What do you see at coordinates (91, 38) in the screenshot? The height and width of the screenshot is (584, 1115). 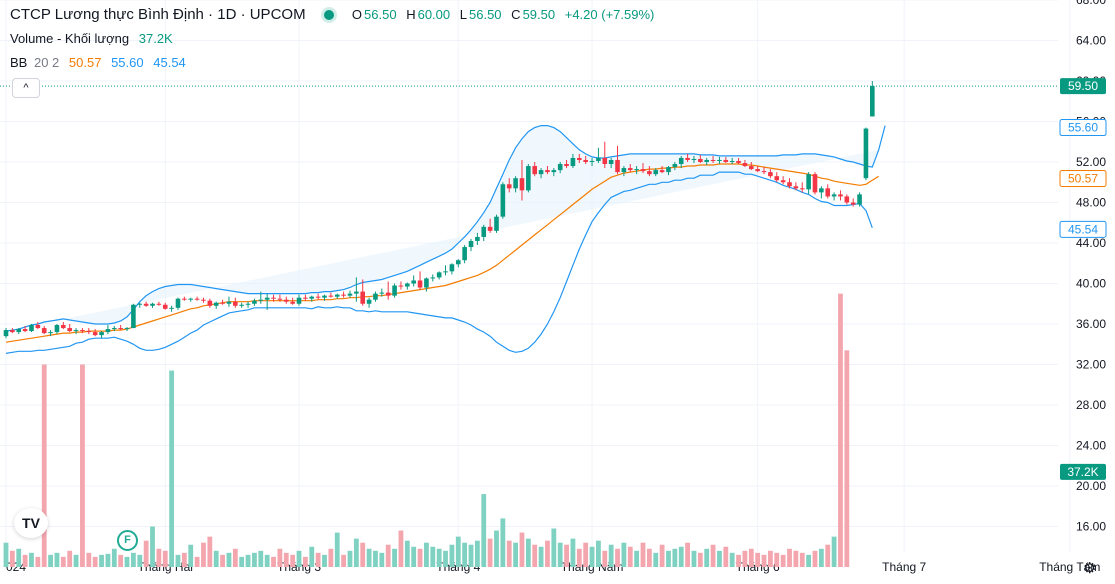 I see `legend-volume-row: Volume - Khối lượng 37.2K` at bounding box center [91, 38].